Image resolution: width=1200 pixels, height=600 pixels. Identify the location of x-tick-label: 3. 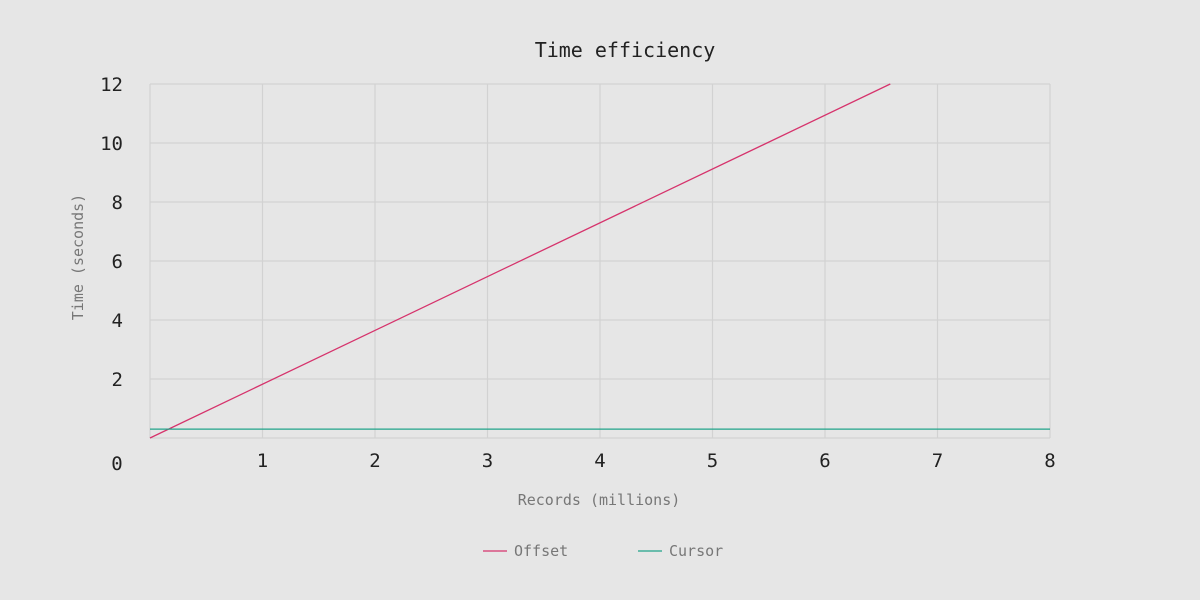
(487, 461).